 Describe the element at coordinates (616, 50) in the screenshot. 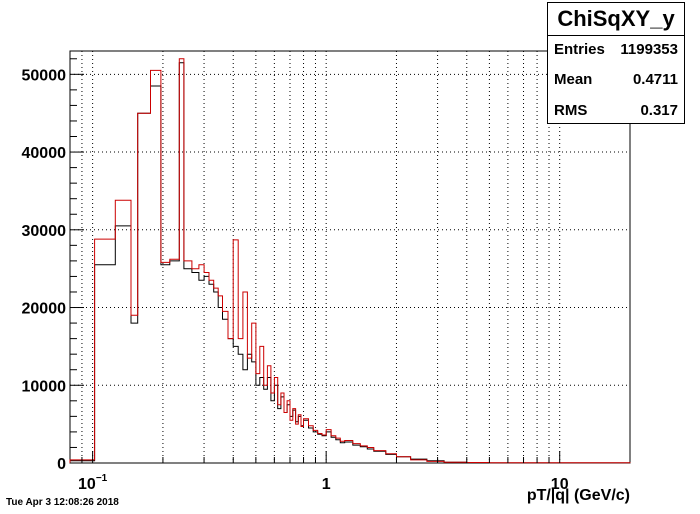

I see `stats-row-entries: Entries 1199353` at that location.